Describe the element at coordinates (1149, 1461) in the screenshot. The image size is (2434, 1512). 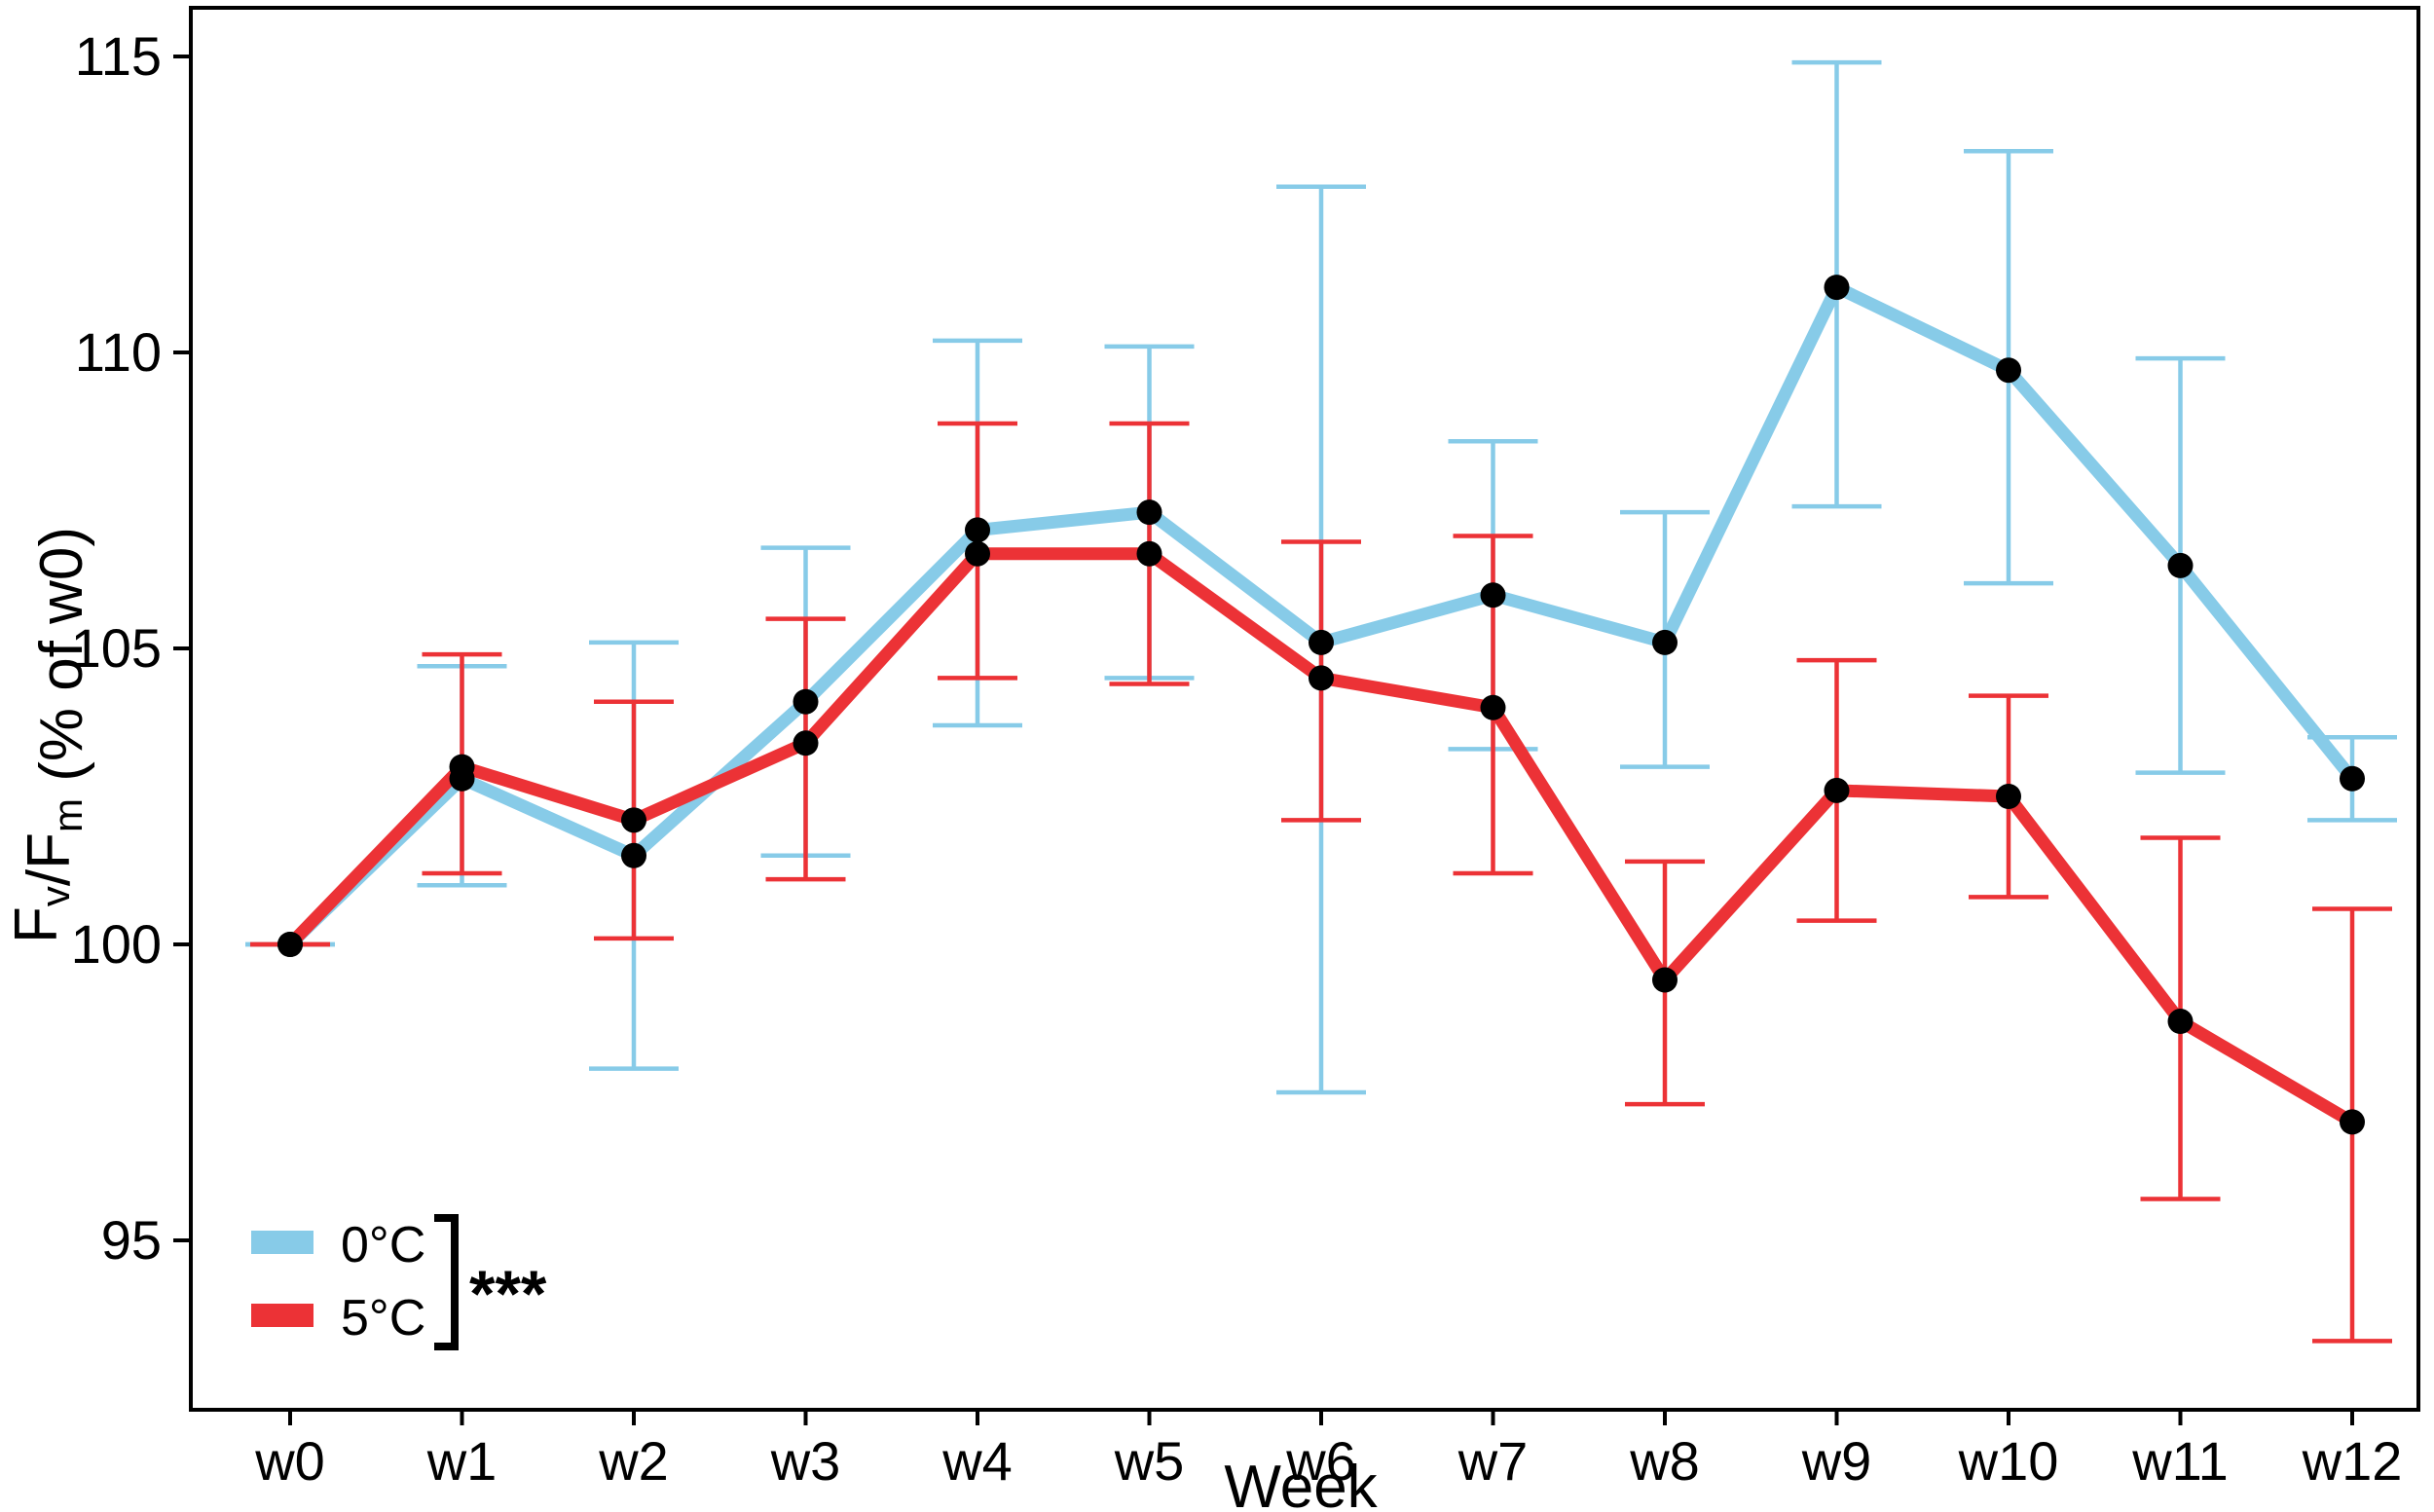
I see `x-tick-label: w5` at that location.